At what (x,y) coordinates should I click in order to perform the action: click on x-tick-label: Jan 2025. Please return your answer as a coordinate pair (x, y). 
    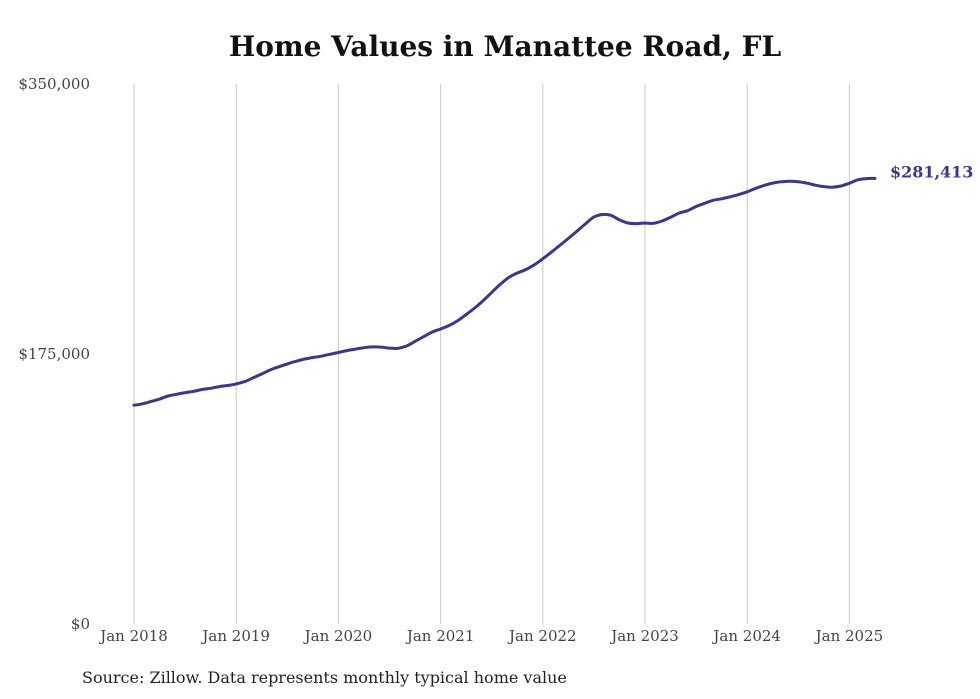
    Looking at the image, I should click on (849, 636).